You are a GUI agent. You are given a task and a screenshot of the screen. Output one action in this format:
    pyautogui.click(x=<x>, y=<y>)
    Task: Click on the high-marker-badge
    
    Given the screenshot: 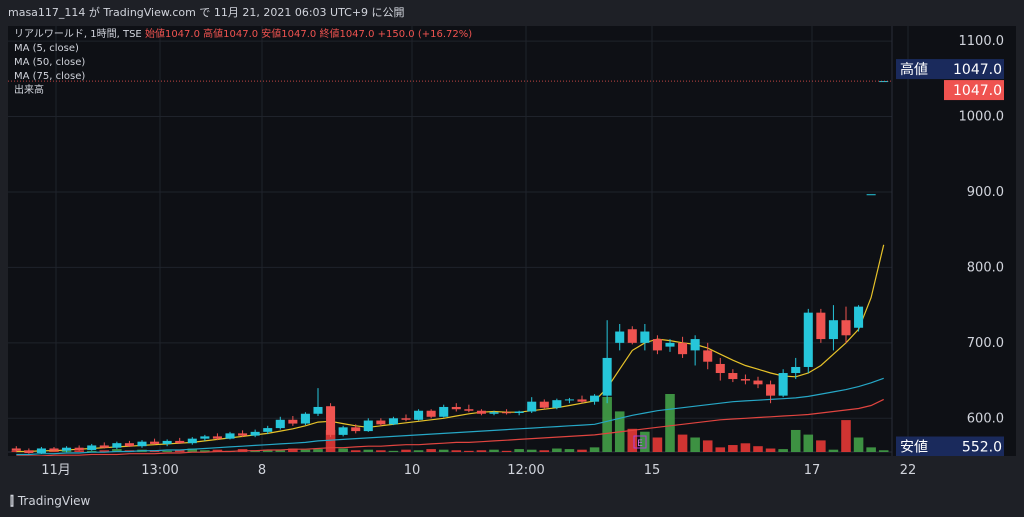 What is the action you would take?
    pyautogui.click(x=950, y=69)
    